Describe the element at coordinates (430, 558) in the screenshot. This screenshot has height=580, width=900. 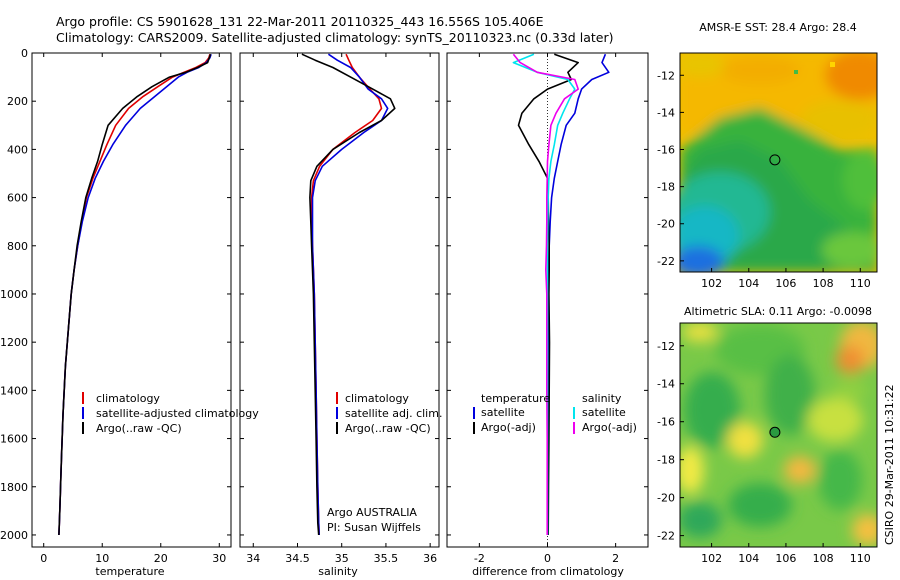
I see `salinity-xtick-label: 36` at that location.